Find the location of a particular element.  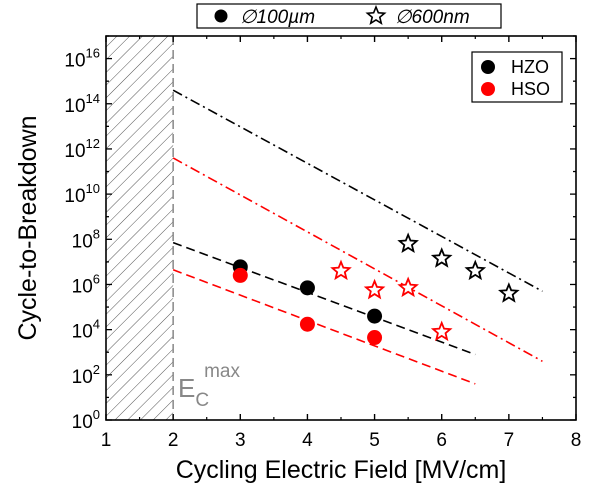

y-tick-exponent: 4 is located at coordinates (96, 324).